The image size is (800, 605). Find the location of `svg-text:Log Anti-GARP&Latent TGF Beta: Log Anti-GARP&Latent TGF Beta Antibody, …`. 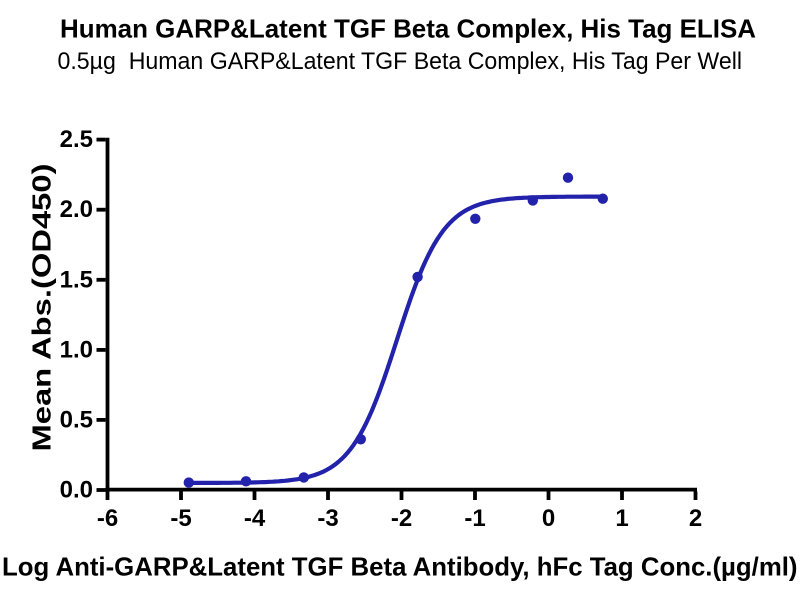

svg-text:Log Anti-GARP&Latent TGF Beta: Log Anti-GARP&Latent TGF Beta Antibody, … is located at coordinates (400, 566).